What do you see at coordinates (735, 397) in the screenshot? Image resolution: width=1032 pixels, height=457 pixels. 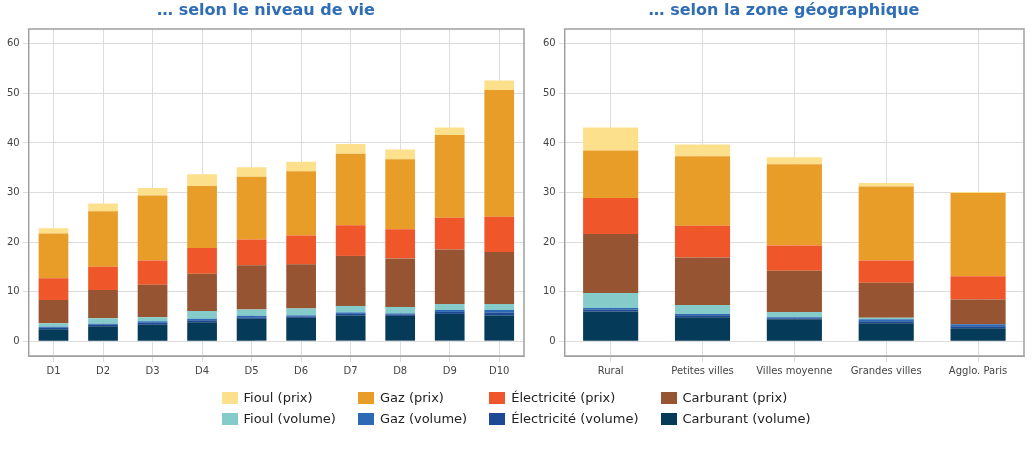 I see `legend-label: Carburant (prix)` at bounding box center [735, 397].